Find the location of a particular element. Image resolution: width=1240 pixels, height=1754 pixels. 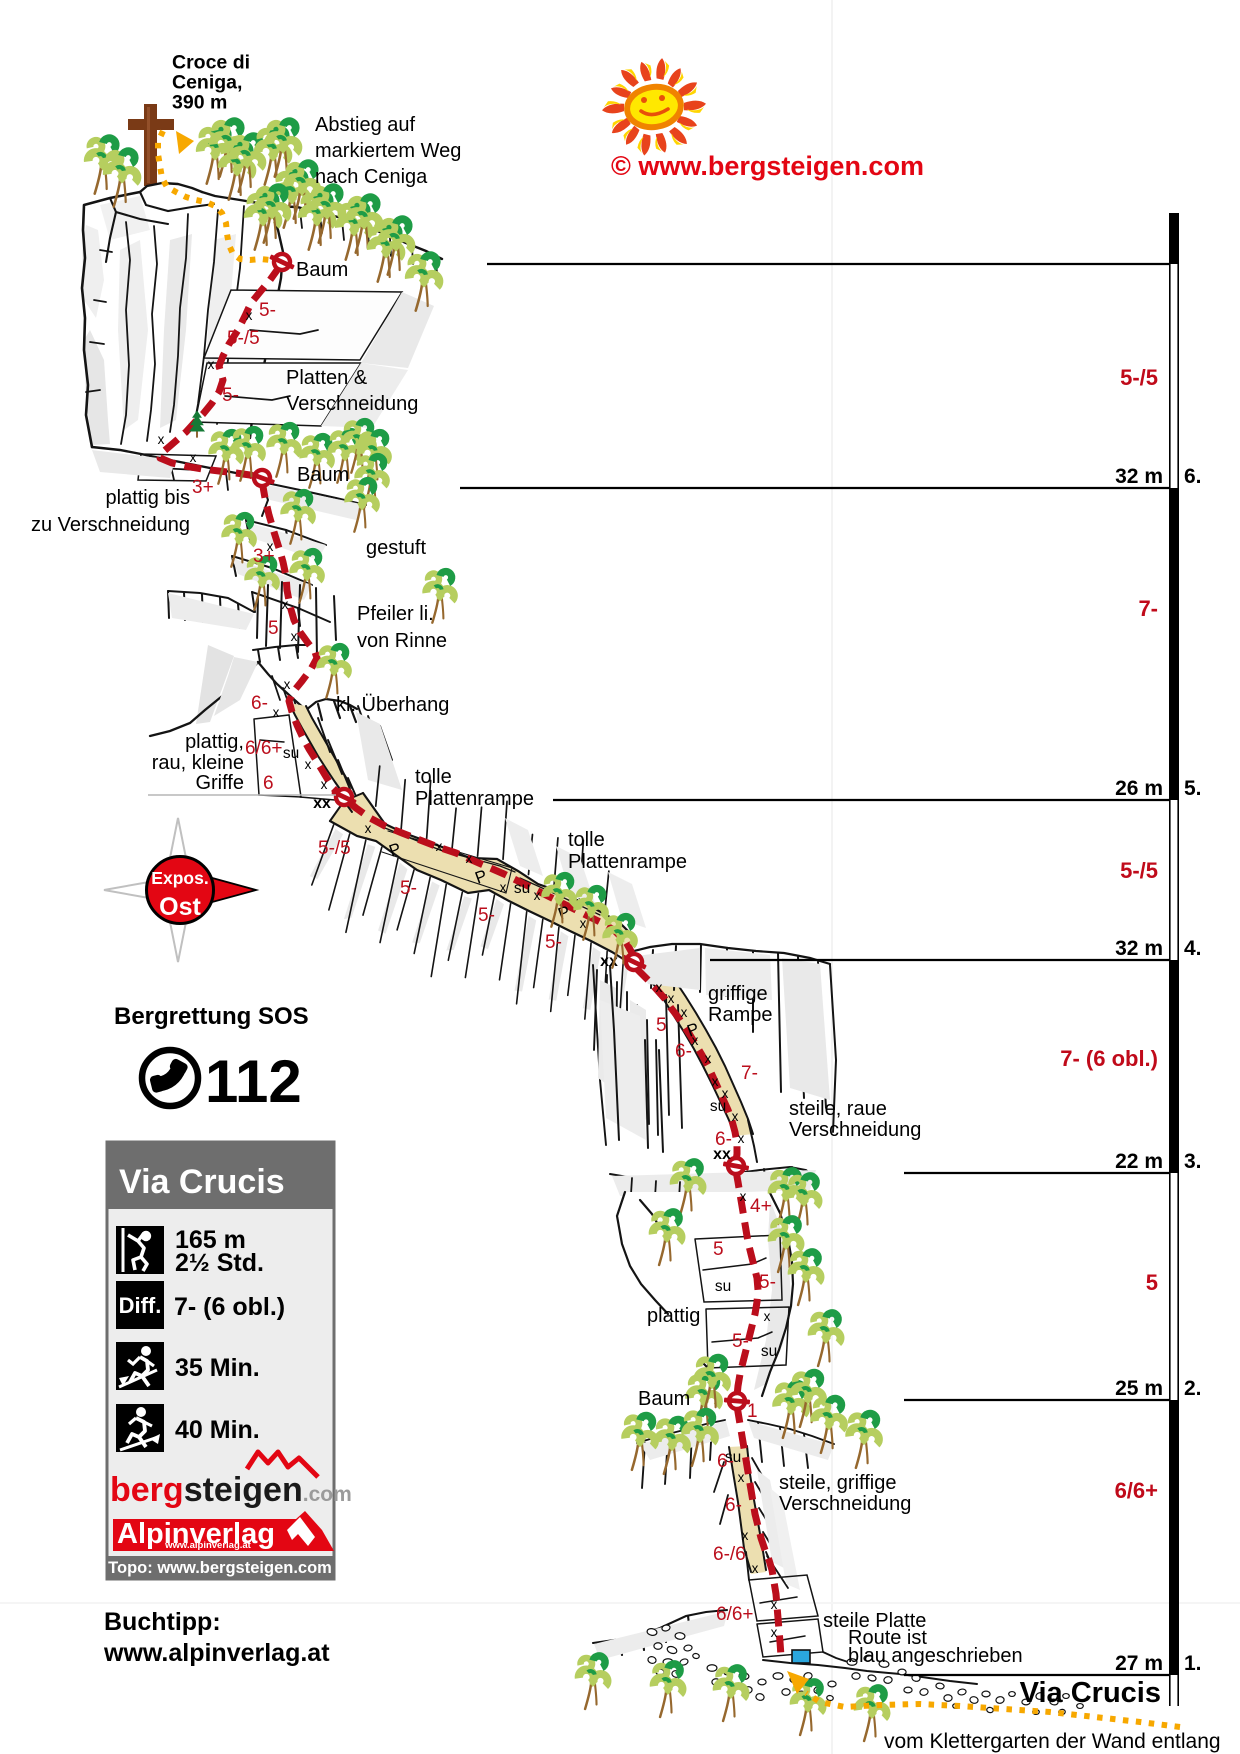

svg-text: Ost is located at coordinates (180, 907).